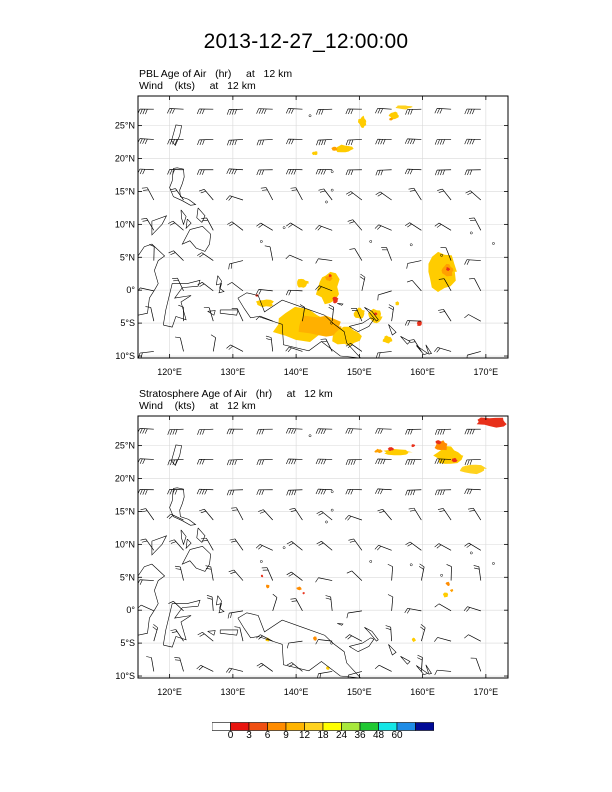  I want to click on lon-label: 130°E, so click(233, 372).